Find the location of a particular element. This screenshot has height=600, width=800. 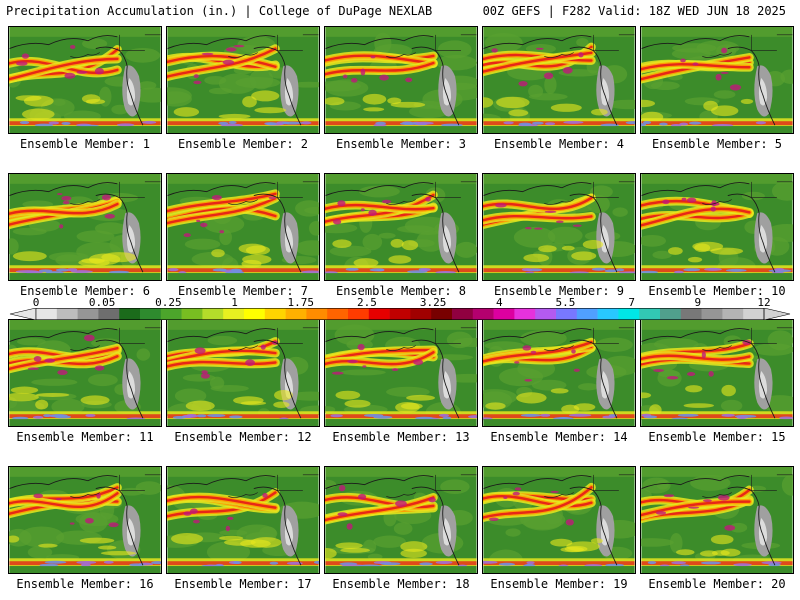

panel-caption: Ensemble Member: 6 is located at coordinates (85, 291).